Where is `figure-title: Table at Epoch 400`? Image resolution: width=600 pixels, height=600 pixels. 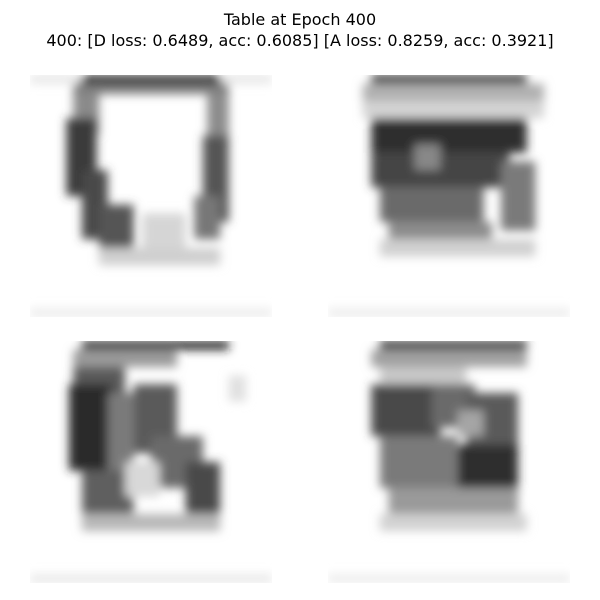
figure-title: Table at Epoch 400 is located at coordinates (300, 19).